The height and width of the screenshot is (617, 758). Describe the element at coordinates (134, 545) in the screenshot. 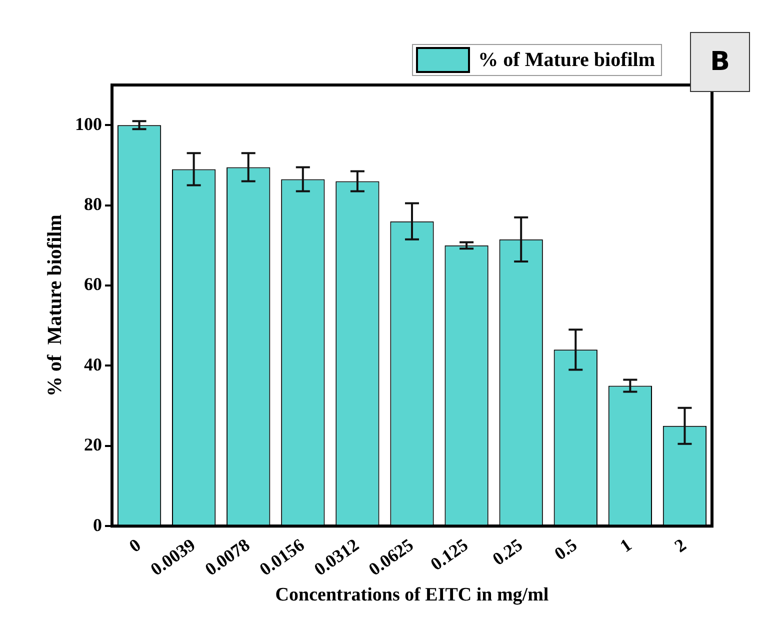

I see `x-tick-label: 0` at that location.